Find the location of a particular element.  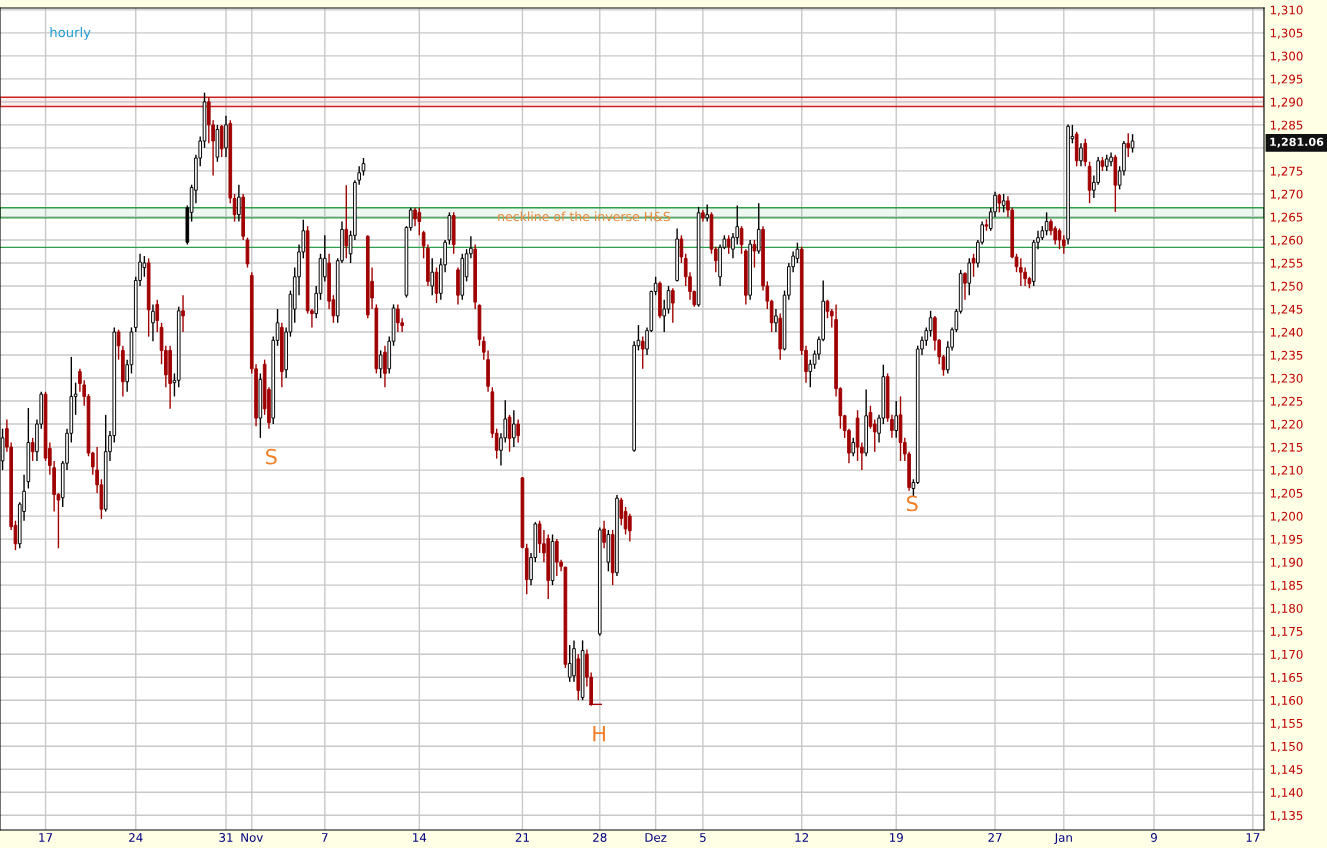

y-tick-label: 1,245 is located at coordinates (1286, 309).